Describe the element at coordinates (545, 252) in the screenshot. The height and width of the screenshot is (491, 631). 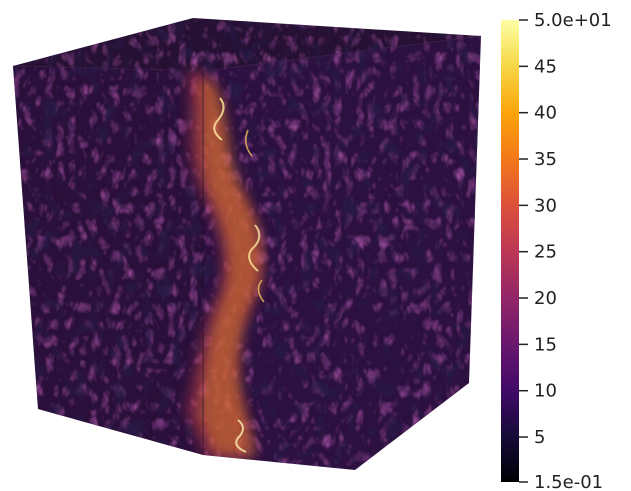
I see `colorbar-tick-label: 25` at that location.